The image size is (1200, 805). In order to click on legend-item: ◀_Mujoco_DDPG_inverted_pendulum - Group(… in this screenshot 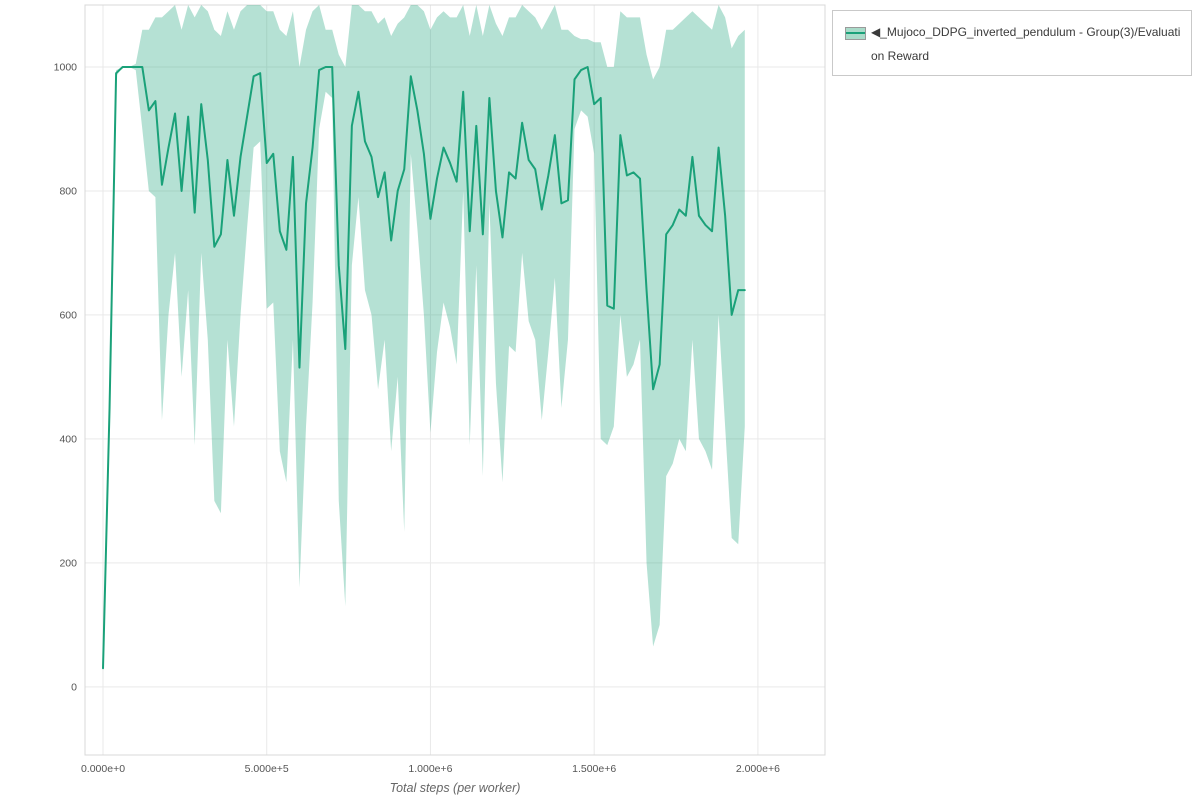, I will do `click(1013, 44)`.